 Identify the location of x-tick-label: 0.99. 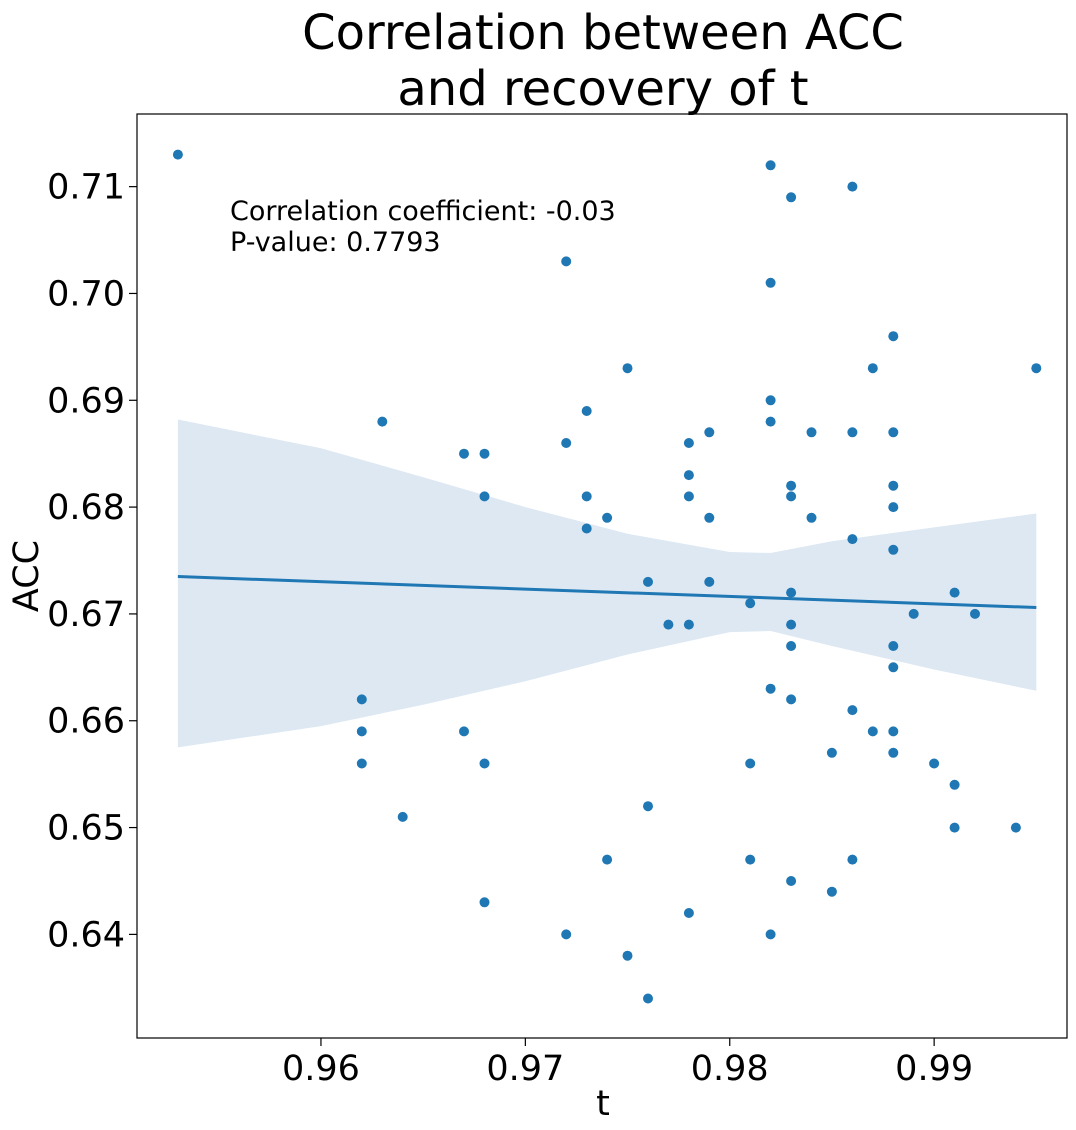
(934, 1069).